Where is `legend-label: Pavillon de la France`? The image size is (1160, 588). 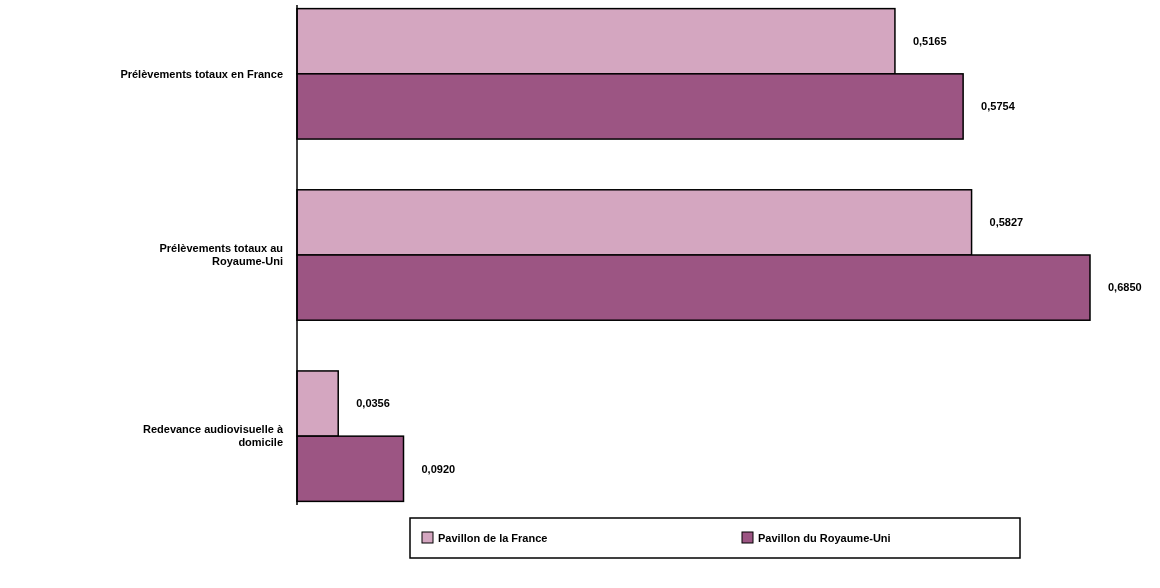 legend-label: Pavillon de la France is located at coordinates (493, 537).